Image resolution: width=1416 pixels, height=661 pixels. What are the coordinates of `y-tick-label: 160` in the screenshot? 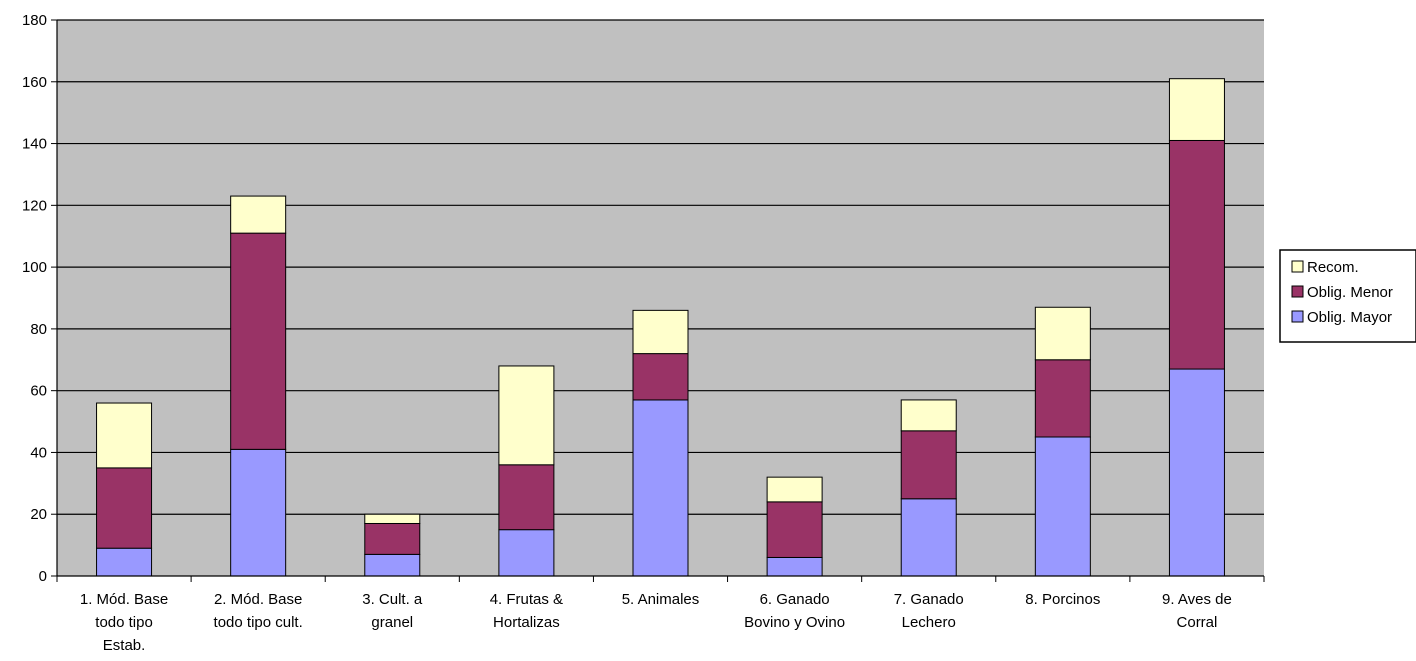 It's located at (34, 82).